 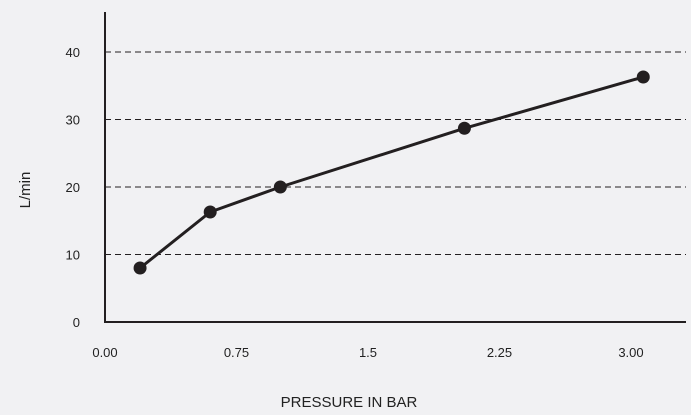 I want to click on x-tick-label: 1.5, so click(x=368, y=352).